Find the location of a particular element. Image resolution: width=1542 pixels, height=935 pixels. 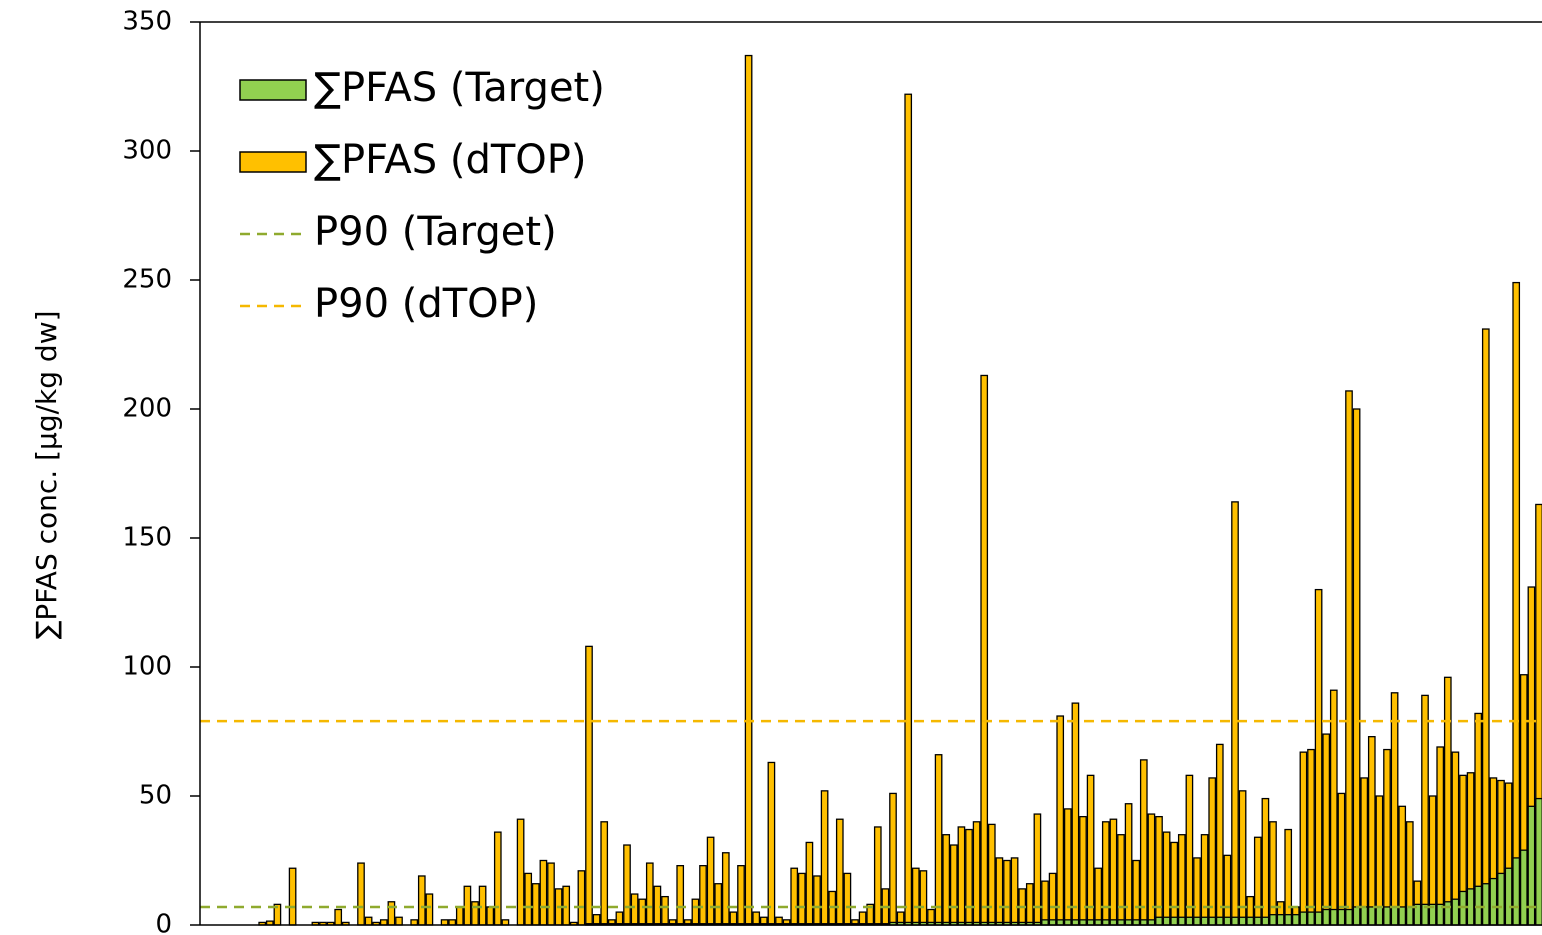

y-tick-label: 350 is located at coordinates (147, 22).